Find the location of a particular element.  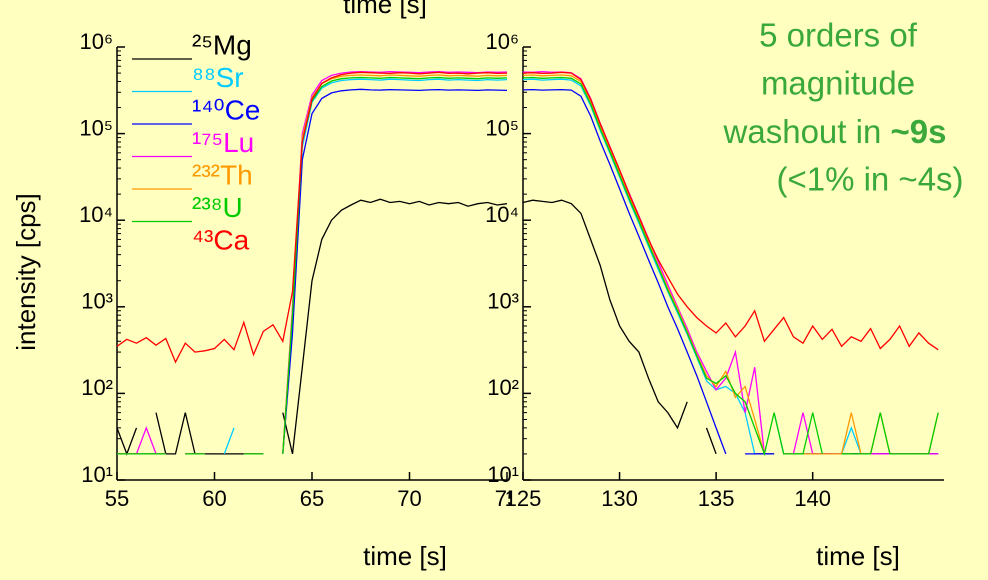

legend-label: ⁴³Ca is located at coordinates (221, 239).